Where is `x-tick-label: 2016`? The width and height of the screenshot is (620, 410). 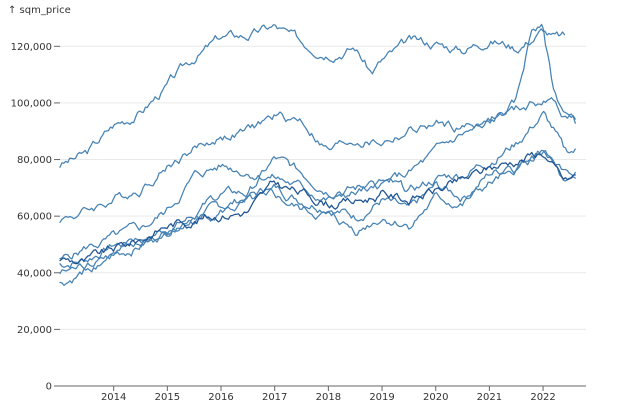
x-tick-label: 2016 is located at coordinates (220, 397).